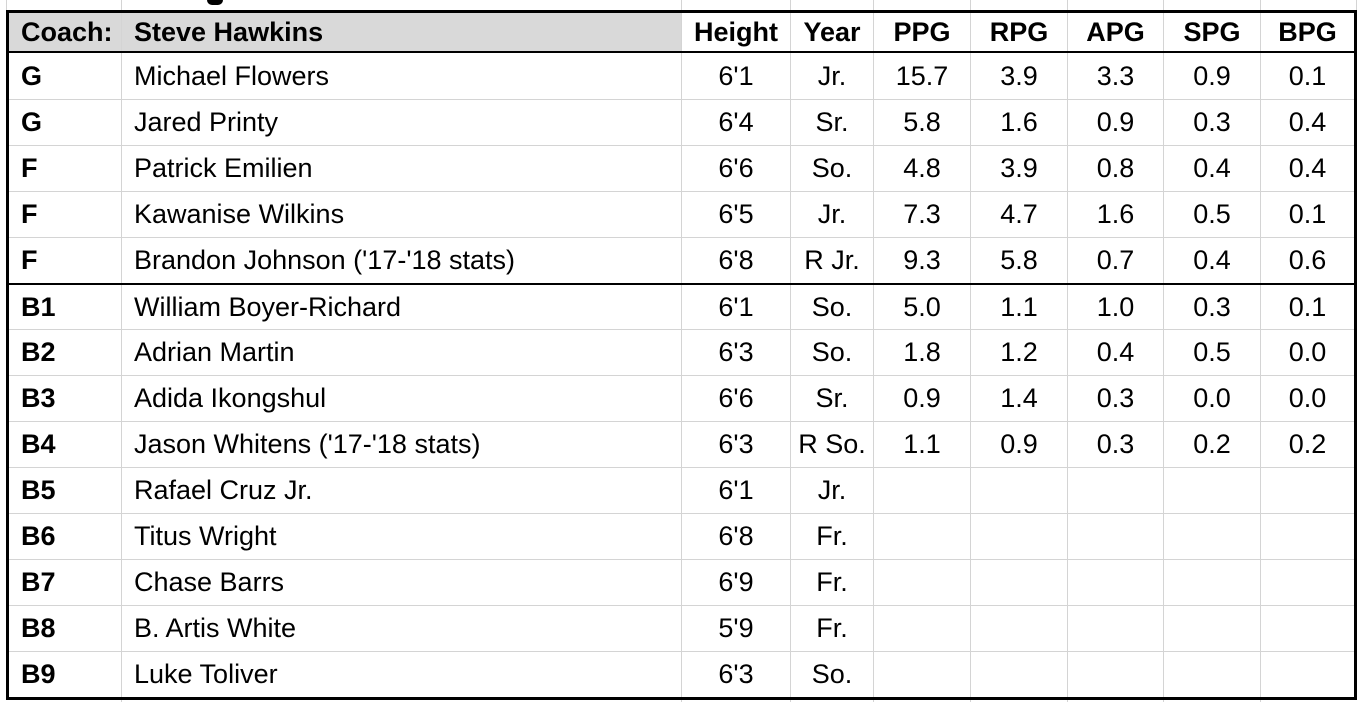 The image size is (1362, 702). Describe the element at coordinates (921, 32) in the screenshot. I see `column-header-ppg: PPG` at that location.